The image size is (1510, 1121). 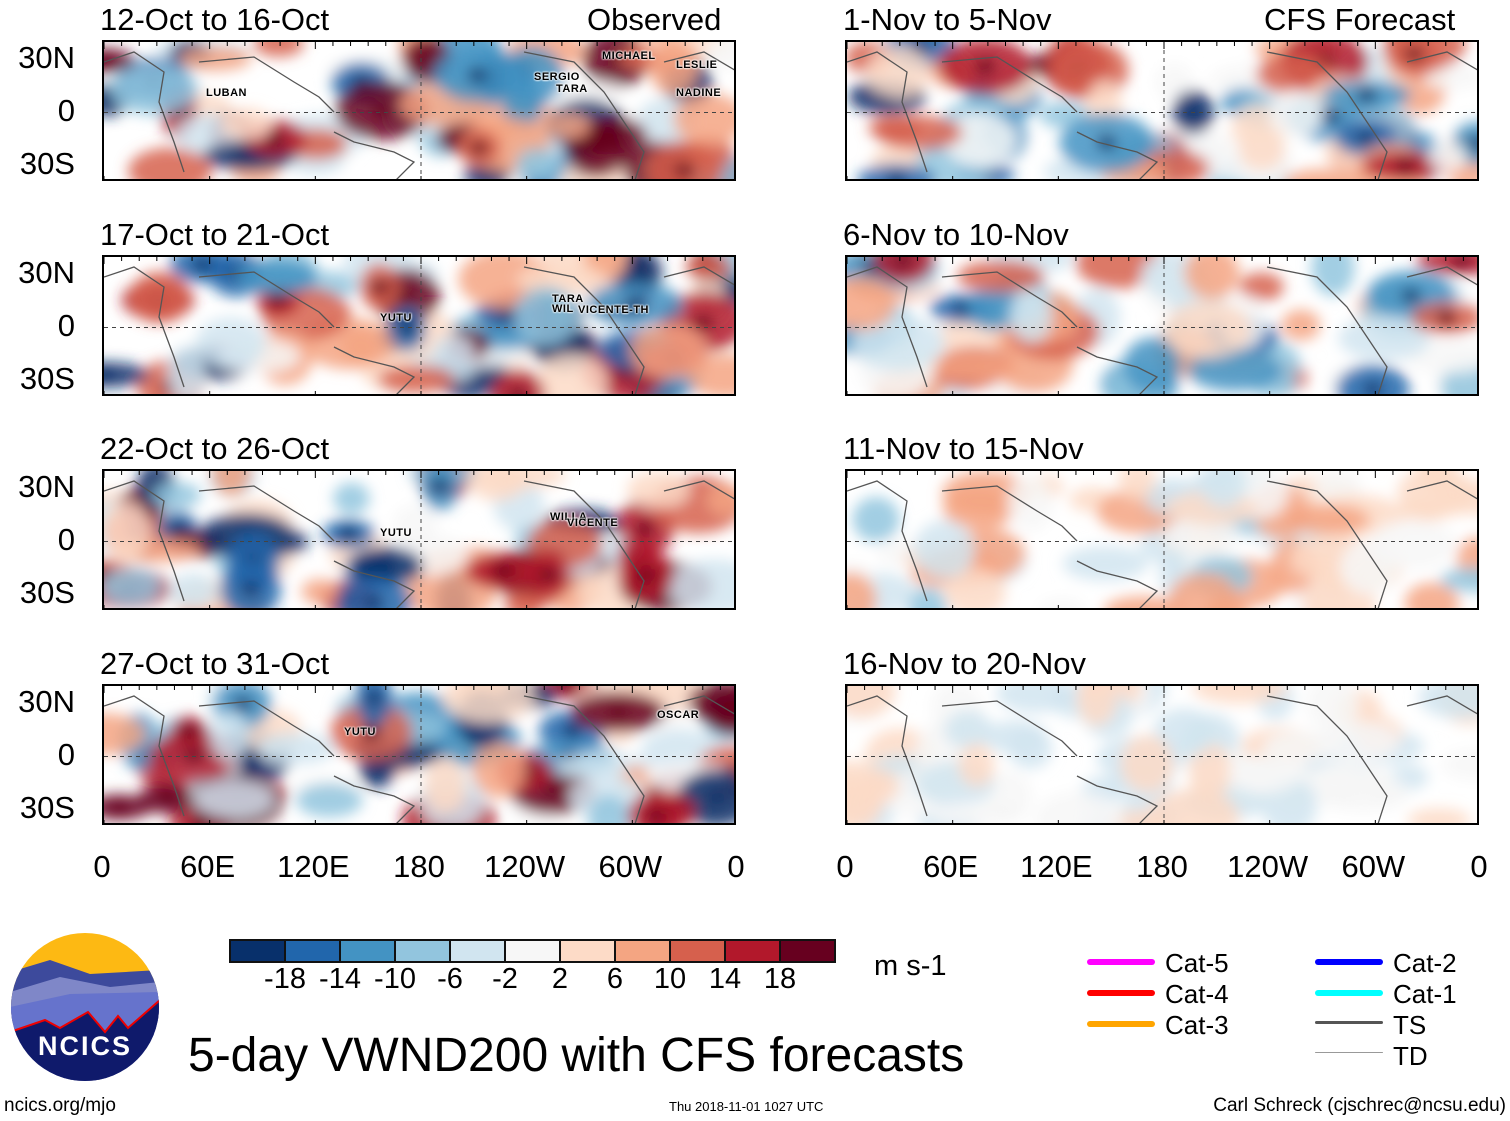 I want to click on colorbar-label: -18, so click(x=285, y=979).